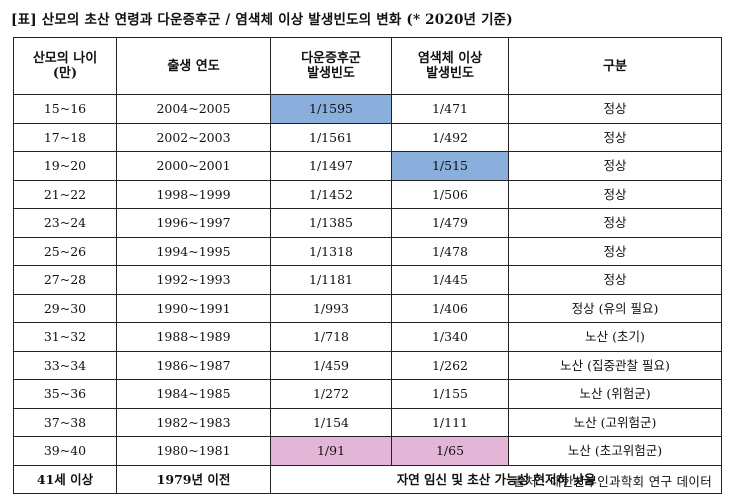 The image size is (734, 495). I want to click on table-row: 39~40 1980~1981 1/91 1/65 노산 (초고위험군), so click(367, 451).